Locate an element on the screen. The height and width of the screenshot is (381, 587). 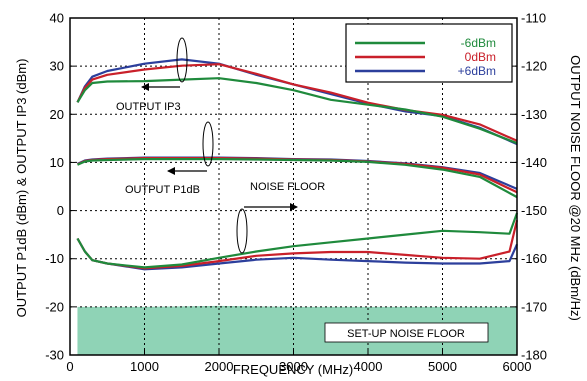
y-axis-right-label: OUTPUT NOISE FLOOR @20 MHz (dBm/Hz) is located at coordinates (575, 188).